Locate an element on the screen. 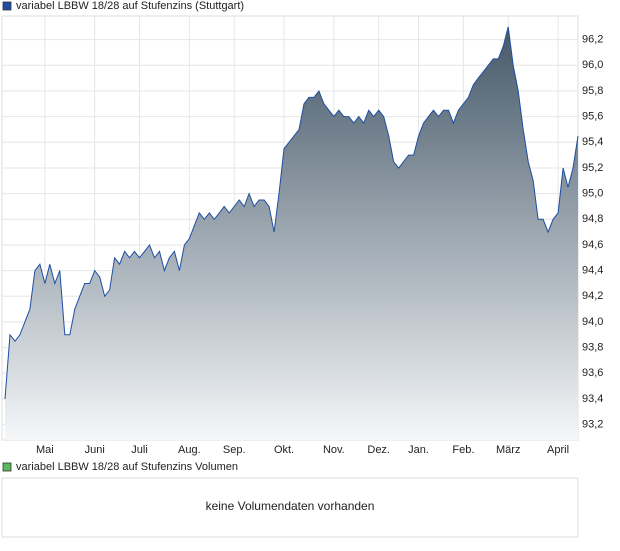 The height and width of the screenshot is (551, 620). volume-frame is located at coordinates (290, 507).